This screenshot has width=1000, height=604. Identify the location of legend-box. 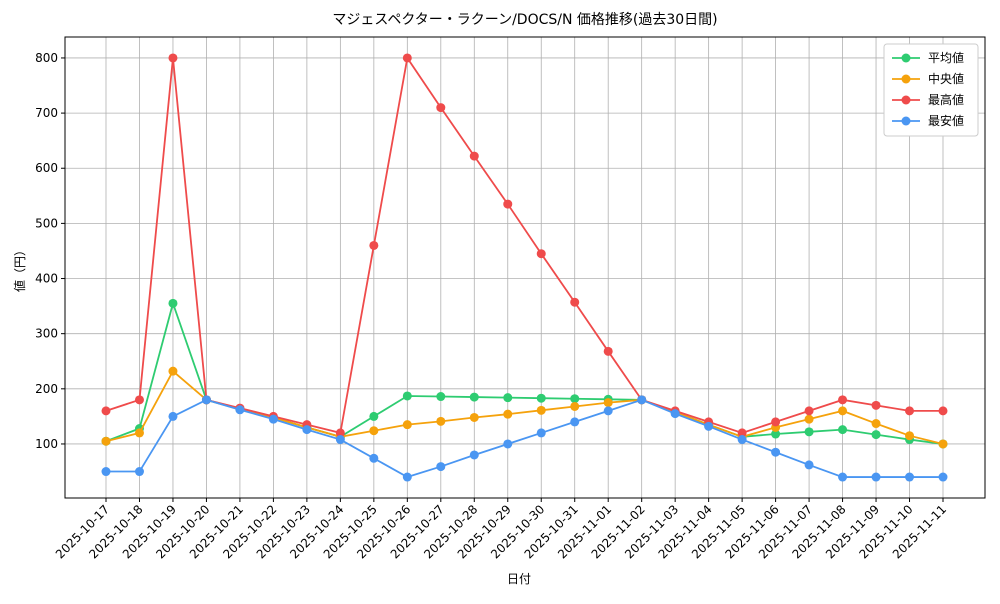
(931, 90).